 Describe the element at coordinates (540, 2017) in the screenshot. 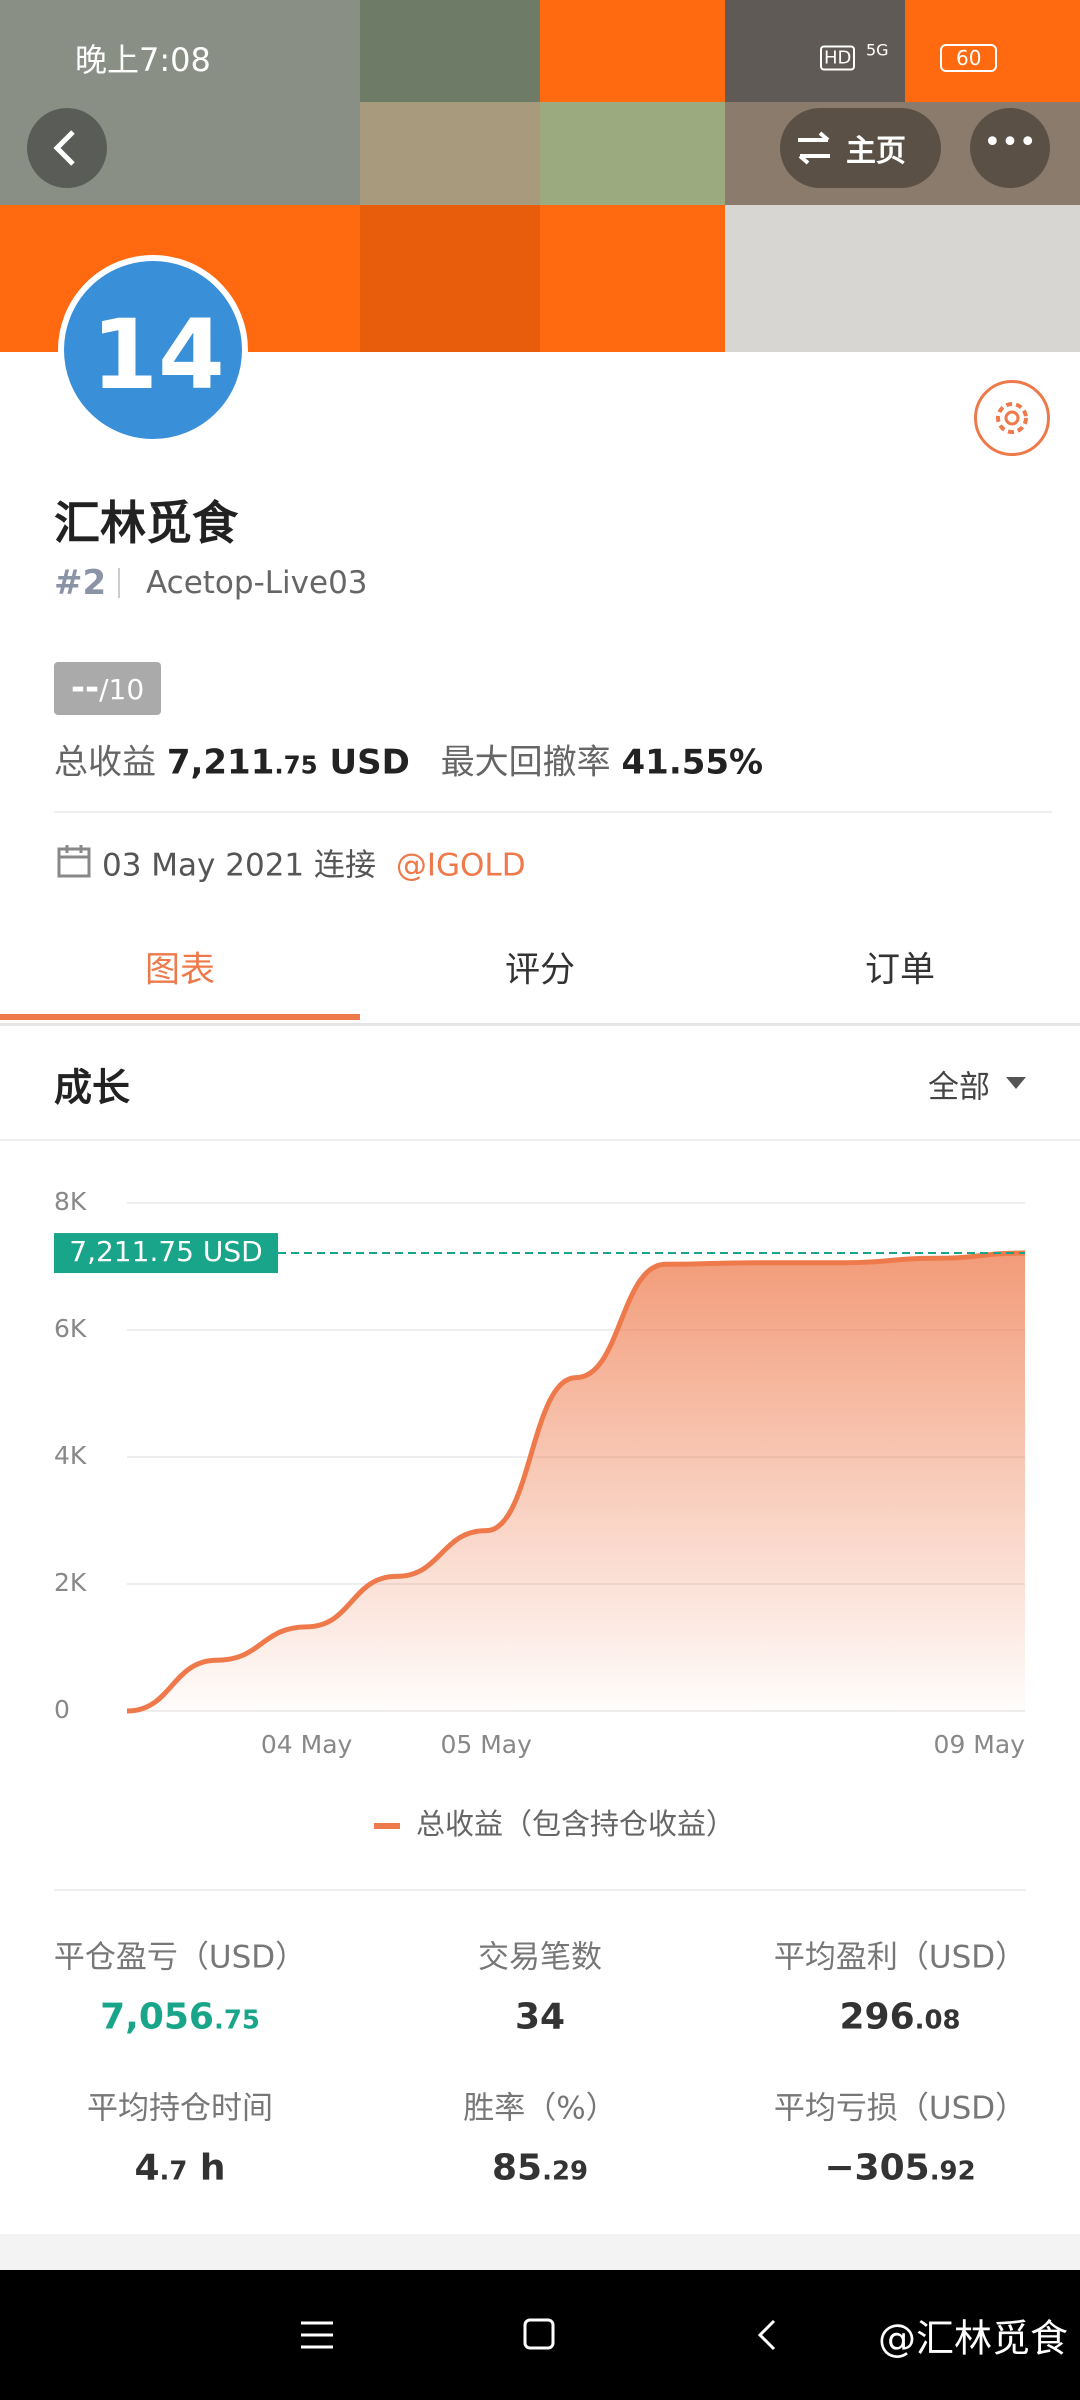

I see `stat-value: 34` at that location.